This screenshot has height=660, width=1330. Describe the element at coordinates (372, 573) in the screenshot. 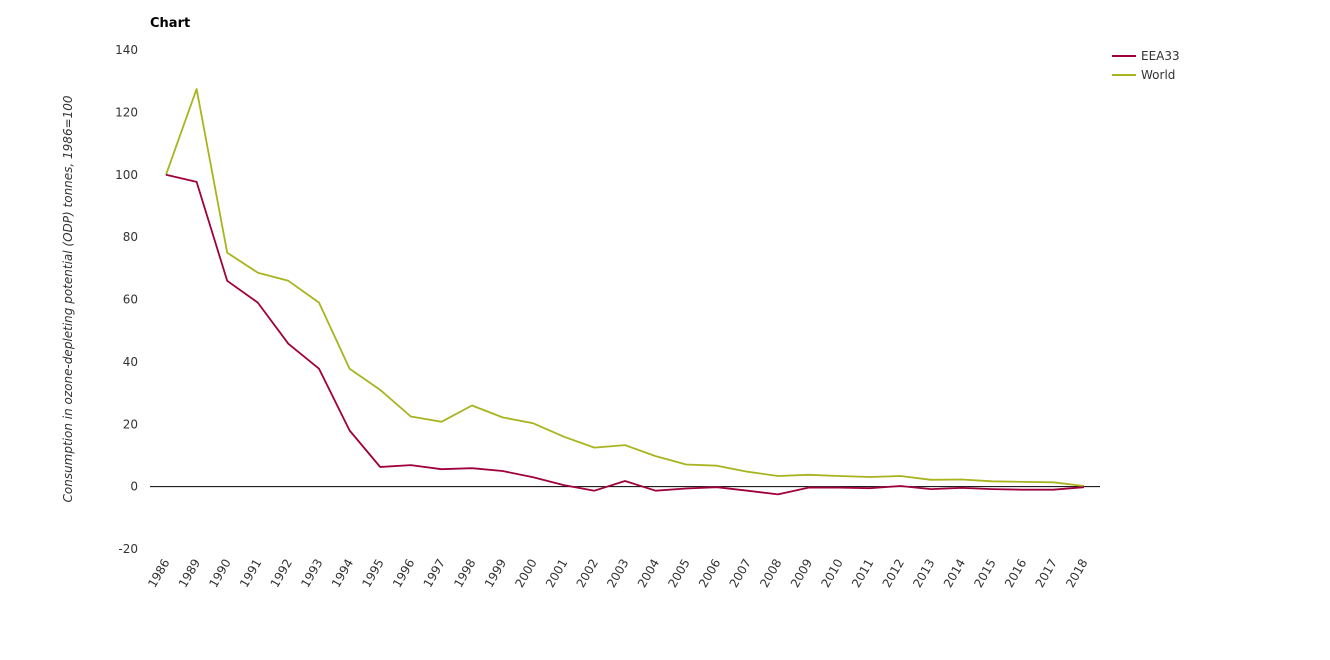

I see `x-tick-label: 1995` at that location.